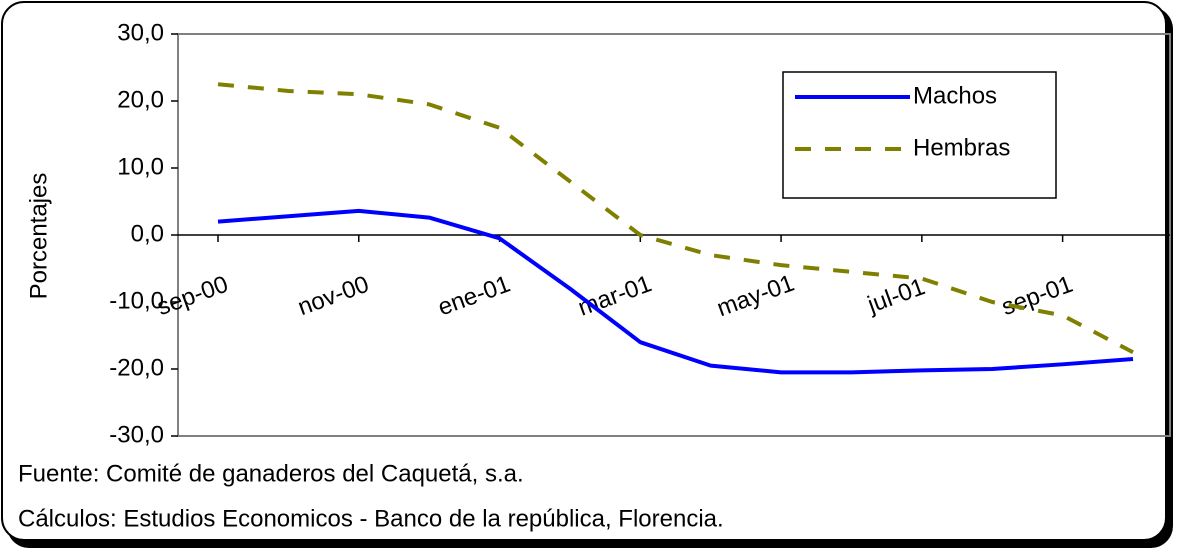 The width and height of the screenshot is (1179, 559). What do you see at coordinates (38, 236) in the screenshot?
I see `y-axis-title: Porcentajes` at bounding box center [38, 236].